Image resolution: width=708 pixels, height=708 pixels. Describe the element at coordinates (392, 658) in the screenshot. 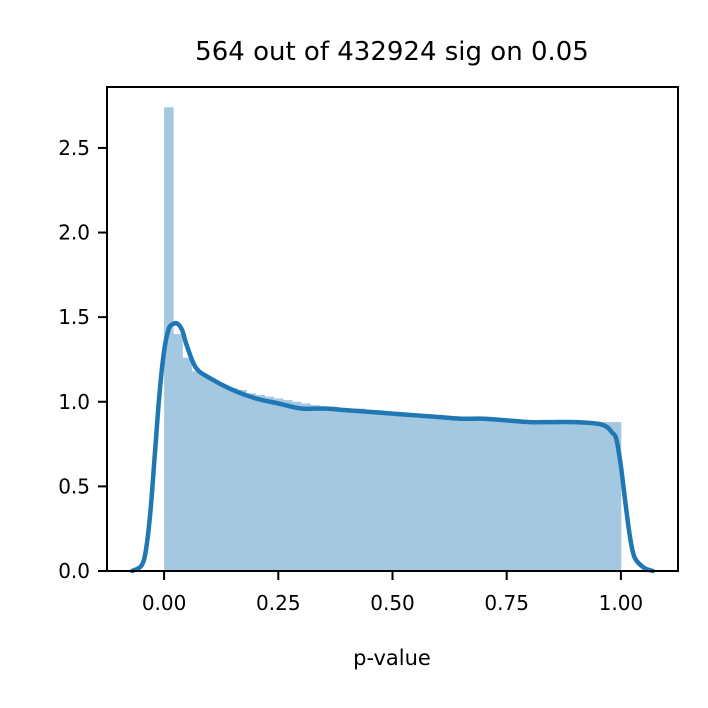

I see `x-axis-label: p-value` at that location.